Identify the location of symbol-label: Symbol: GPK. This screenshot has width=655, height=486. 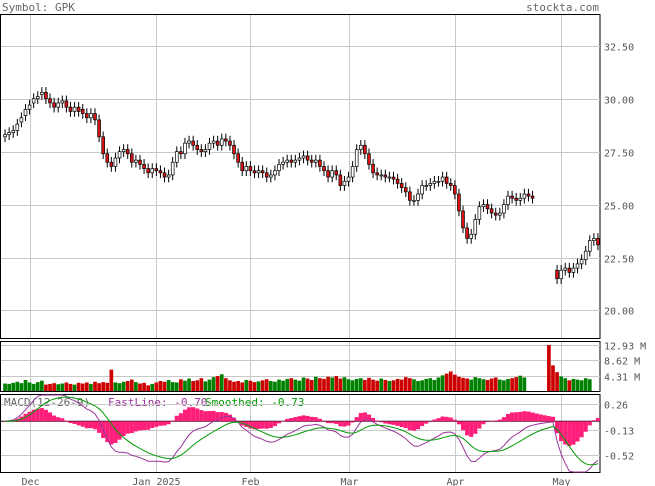
(38, 7).